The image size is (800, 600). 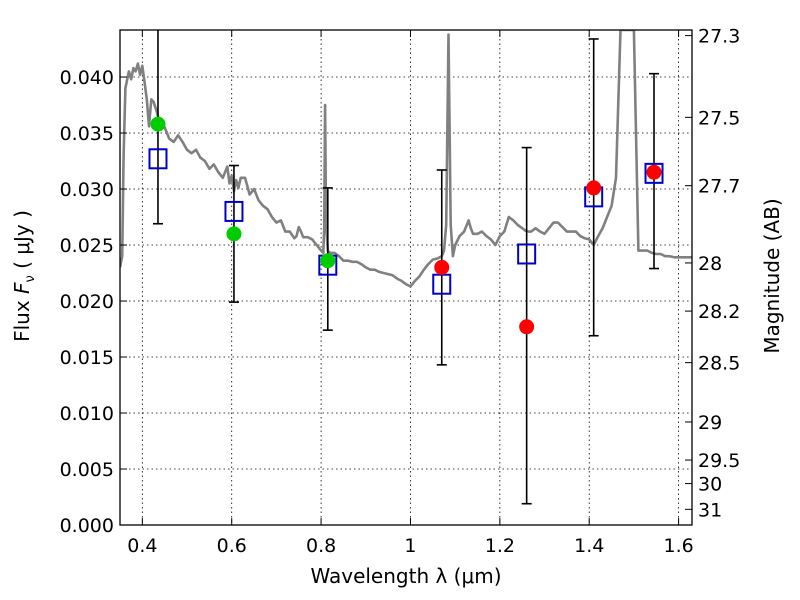 I want to click on y-tick-label: 0.035, so click(x=87, y=134).